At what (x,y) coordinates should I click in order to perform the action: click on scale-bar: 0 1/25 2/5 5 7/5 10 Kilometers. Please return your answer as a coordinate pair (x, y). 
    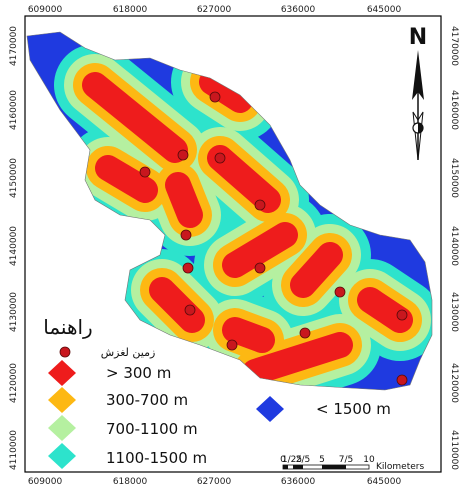
    Looking at the image, I should click on (352, 463).